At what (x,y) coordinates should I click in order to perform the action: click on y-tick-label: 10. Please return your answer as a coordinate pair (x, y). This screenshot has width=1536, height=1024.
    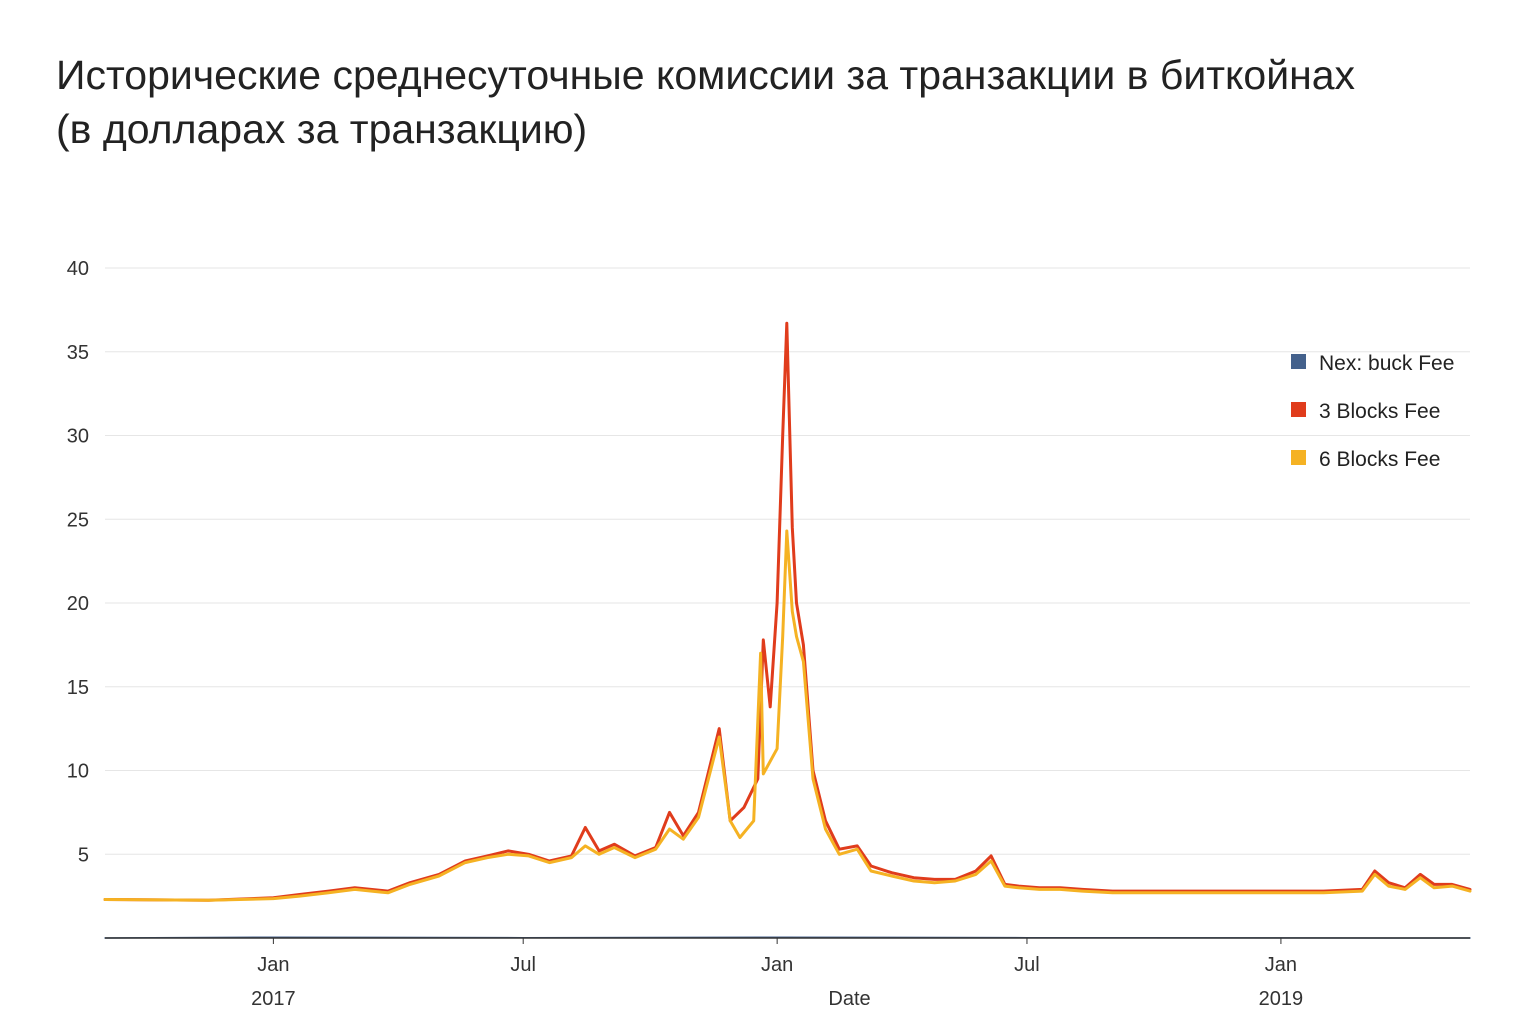
    Looking at the image, I should click on (78, 772).